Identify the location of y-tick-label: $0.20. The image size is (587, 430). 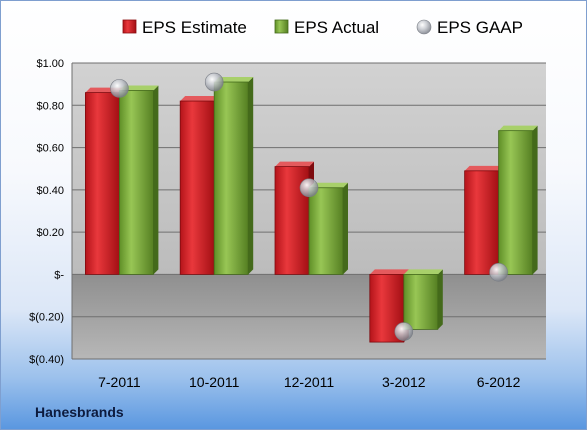
(50, 233).